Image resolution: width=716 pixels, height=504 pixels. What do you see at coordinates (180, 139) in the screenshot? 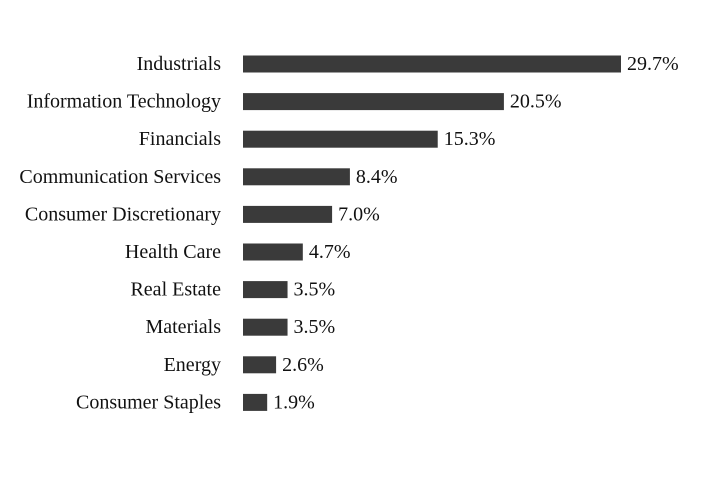
I see `category-label: Financials` at bounding box center [180, 139].